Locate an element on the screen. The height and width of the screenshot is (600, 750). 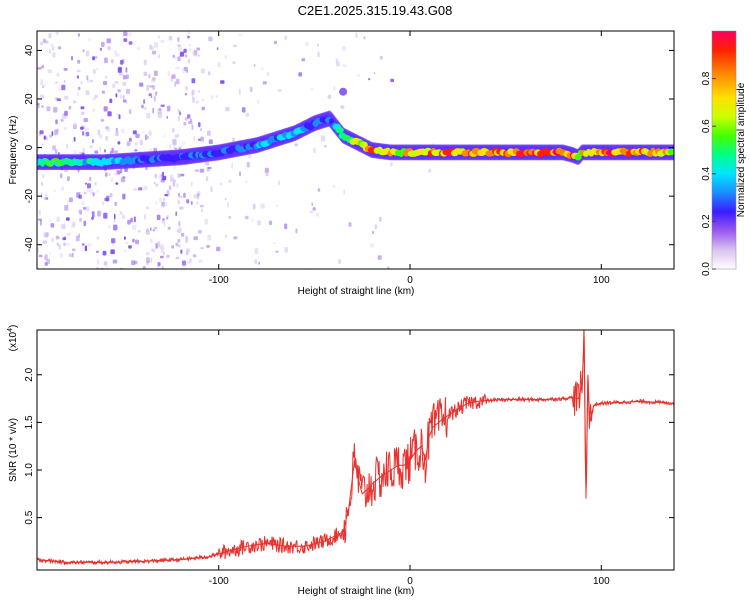
y-tick-label: -40 is located at coordinates (29, 244).